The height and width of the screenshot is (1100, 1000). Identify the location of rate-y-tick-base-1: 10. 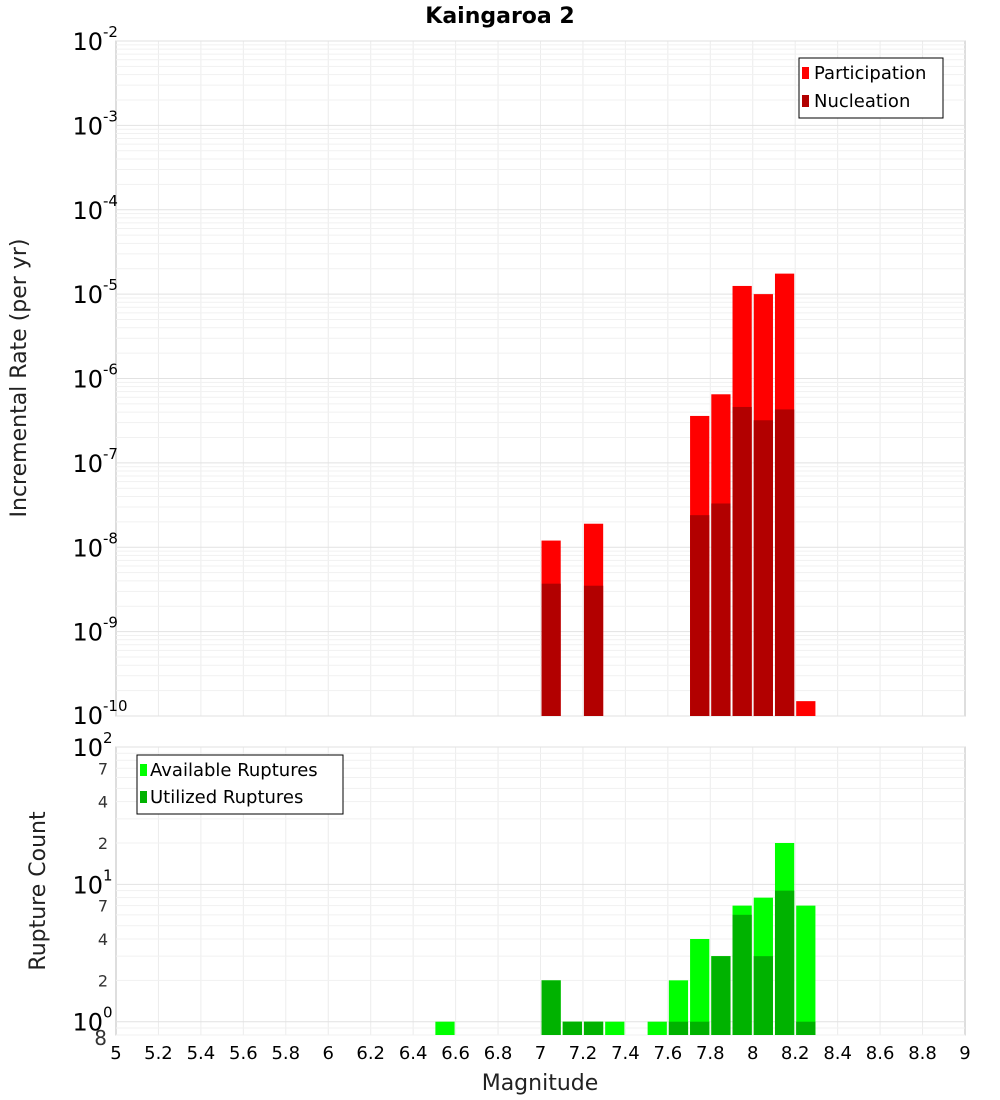
(87, 126).